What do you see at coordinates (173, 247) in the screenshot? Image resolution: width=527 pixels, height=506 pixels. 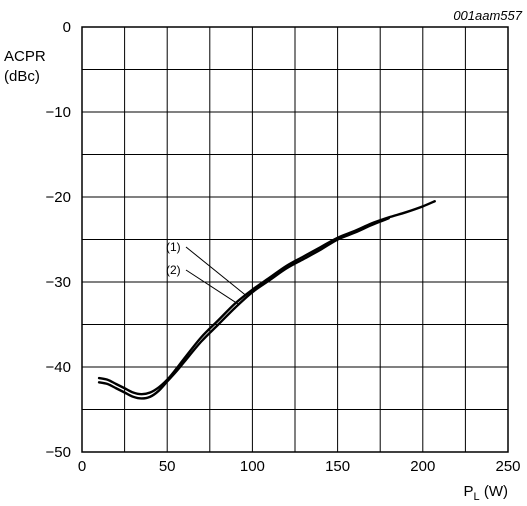 I see `annotation-label-1: (1)` at bounding box center [173, 247].